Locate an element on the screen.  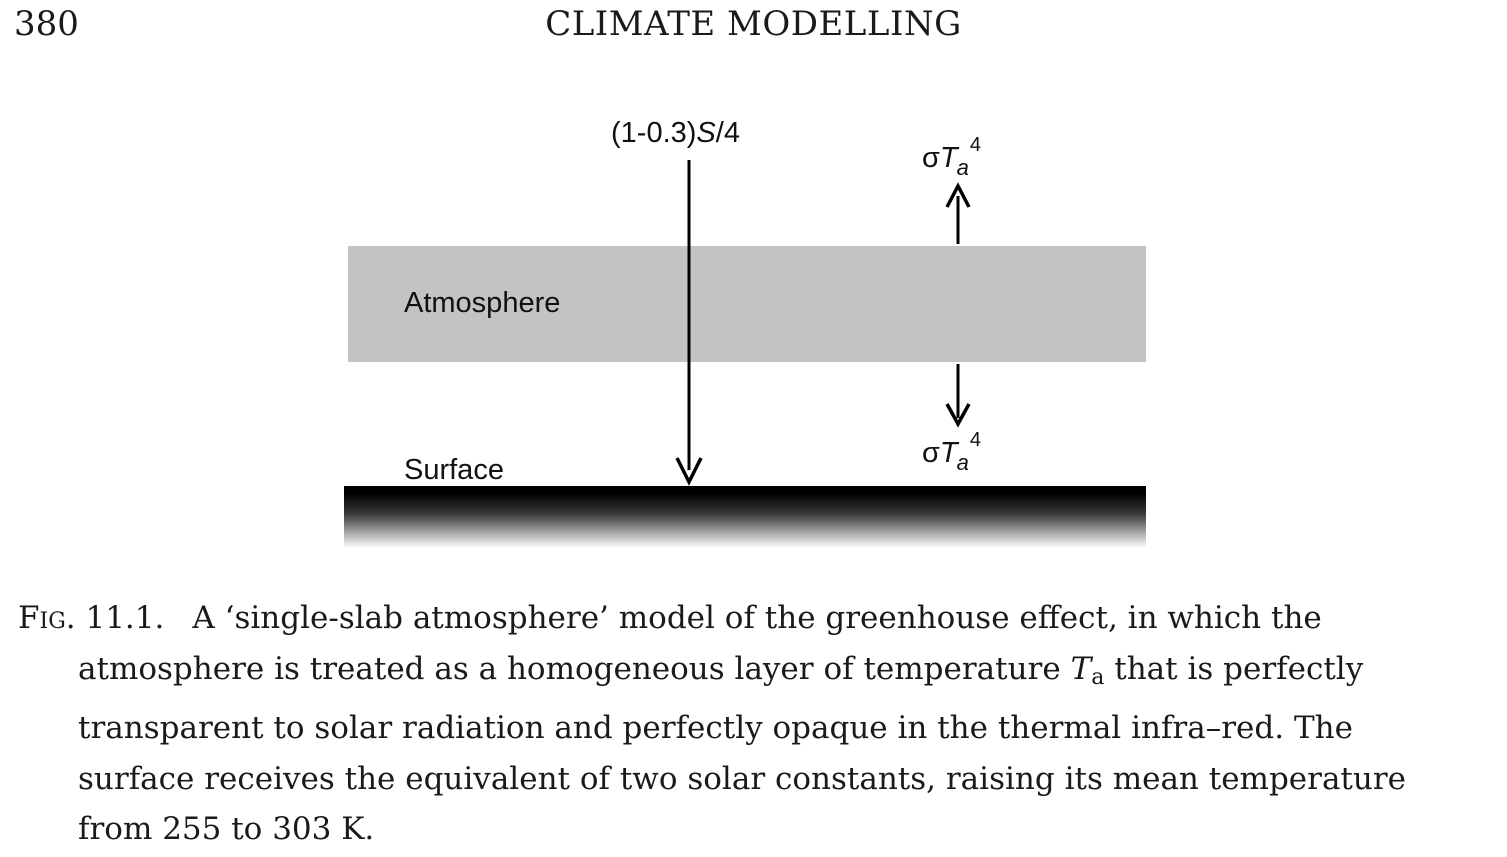
atmosphere-label: Atmosphere is located at coordinates (482, 303).